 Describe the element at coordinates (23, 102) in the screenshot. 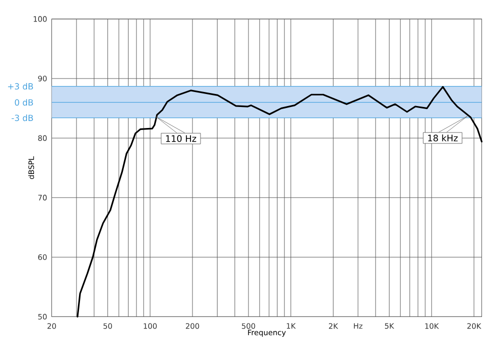

I see `ref-line-label: 0 dB` at that location.